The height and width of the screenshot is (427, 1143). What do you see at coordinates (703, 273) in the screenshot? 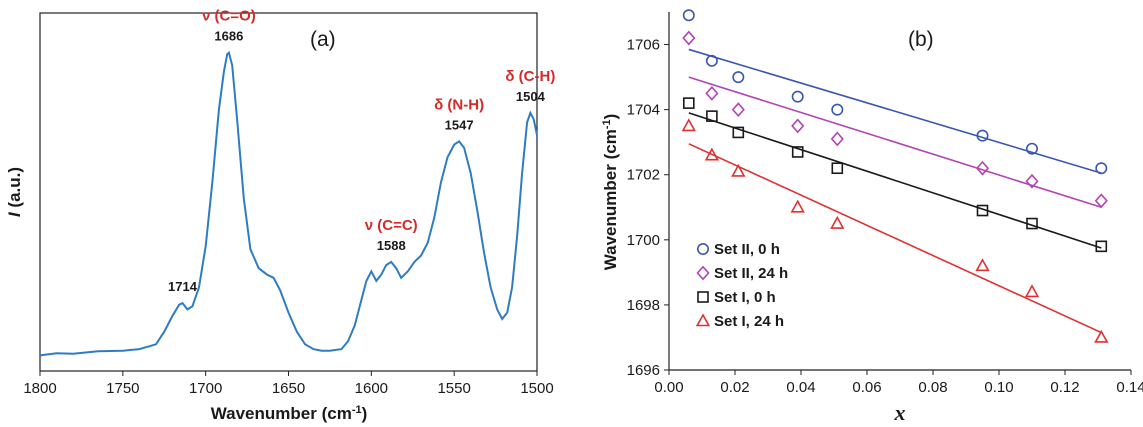
I see `legend-diamond-marker` at bounding box center [703, 273].